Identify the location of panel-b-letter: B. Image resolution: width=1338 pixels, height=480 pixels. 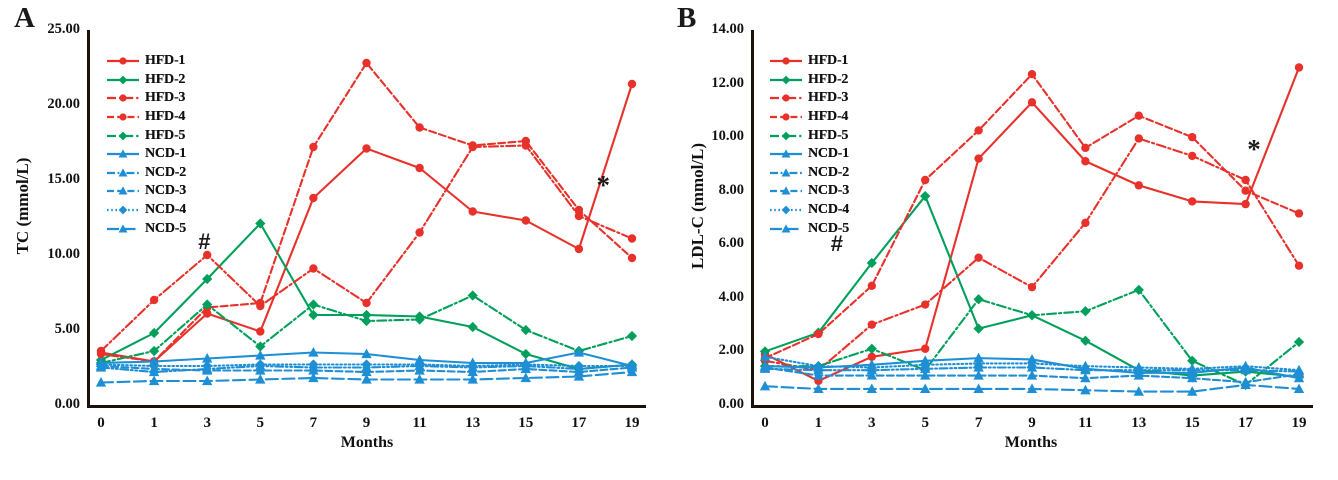
(687, 18).